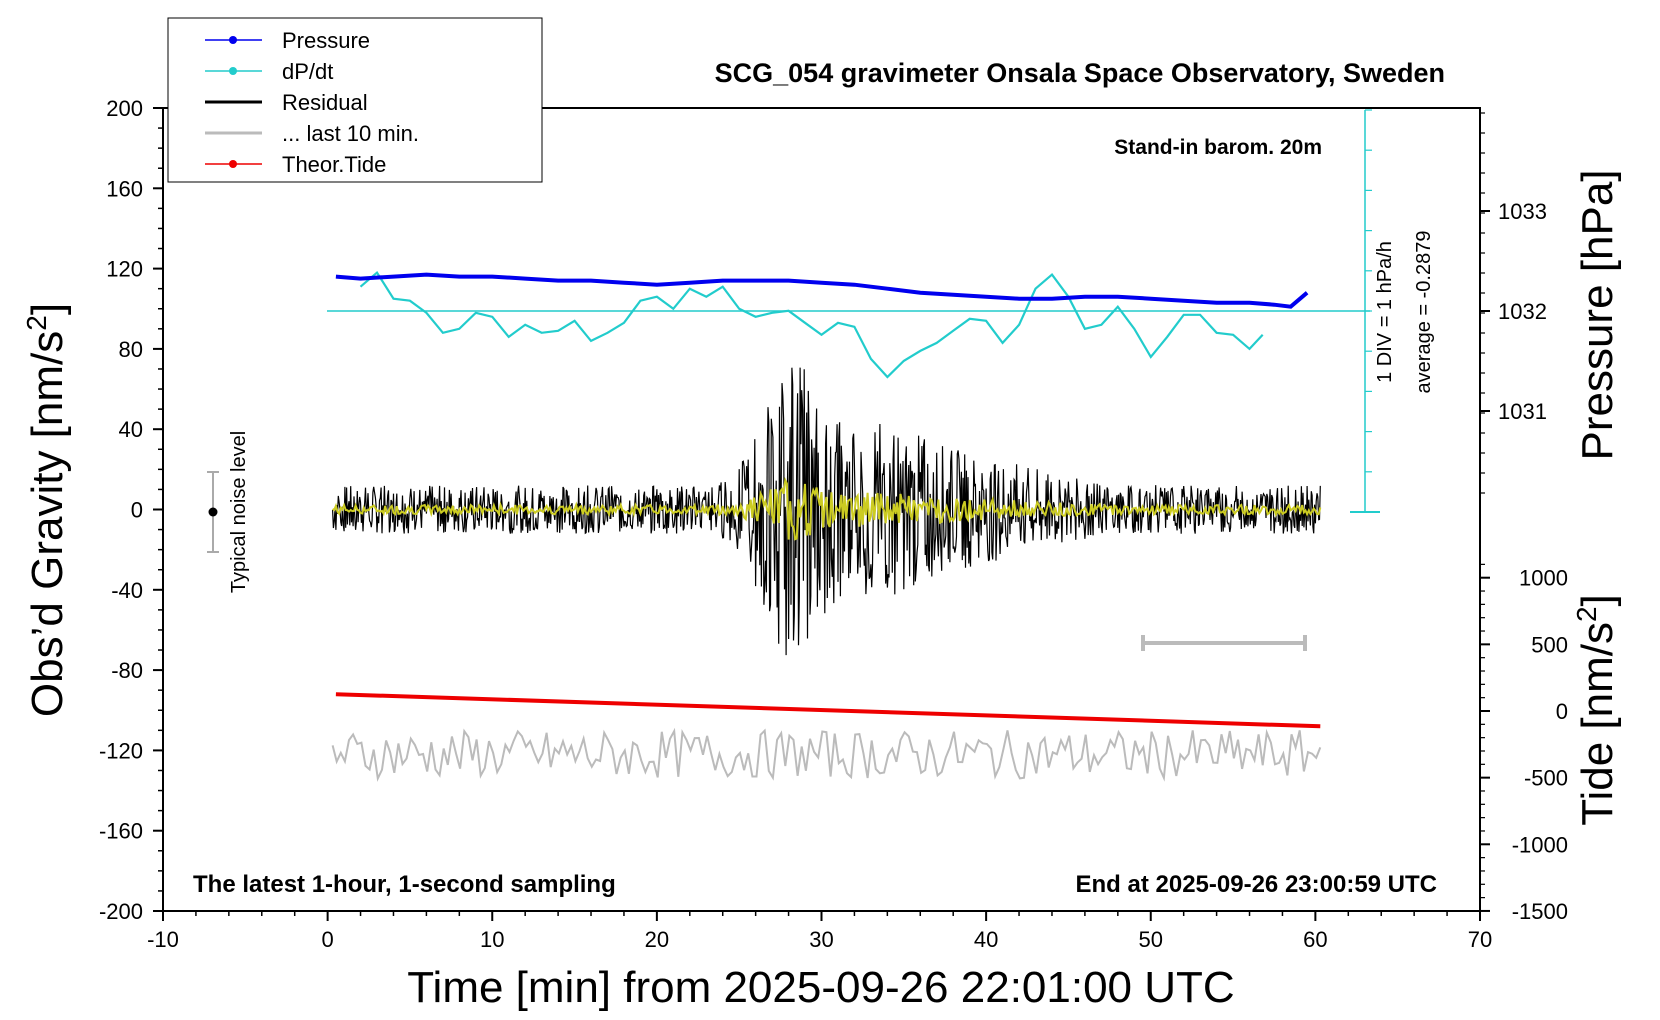 The height and width of the screenshot is (1020, 1660). I want to click on x-tick-label: 20, so click(657, 939).